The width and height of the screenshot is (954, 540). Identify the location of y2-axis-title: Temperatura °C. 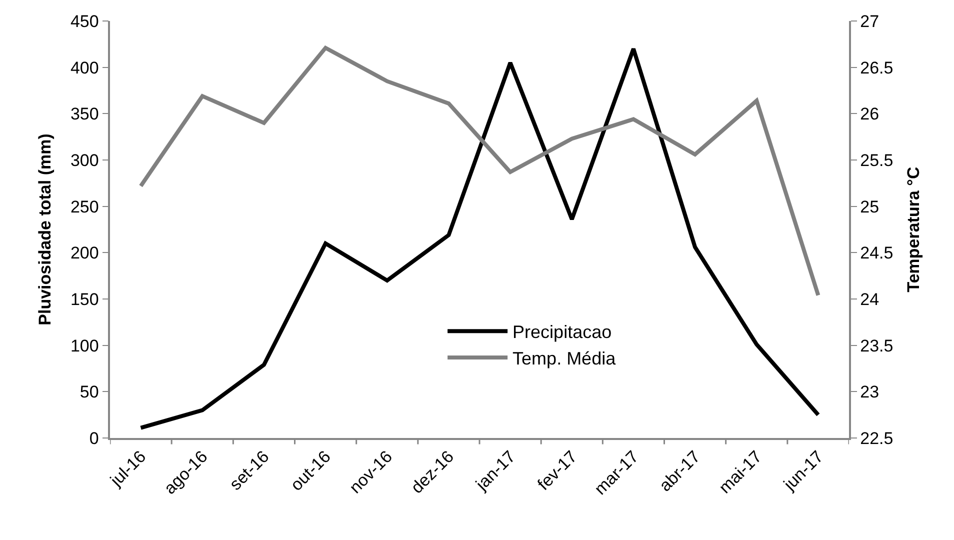
(914, 229).